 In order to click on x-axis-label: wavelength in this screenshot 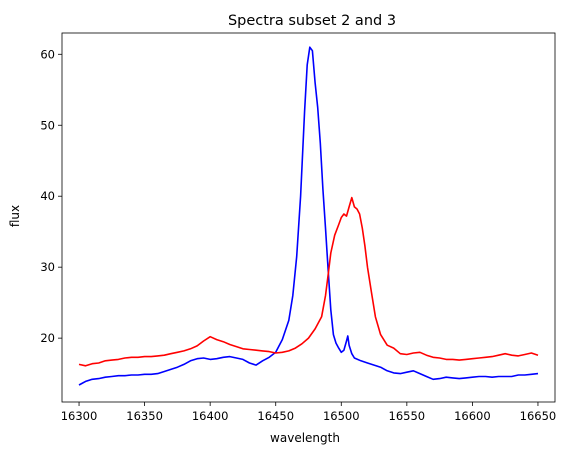, I will do `click(305, 438)`.